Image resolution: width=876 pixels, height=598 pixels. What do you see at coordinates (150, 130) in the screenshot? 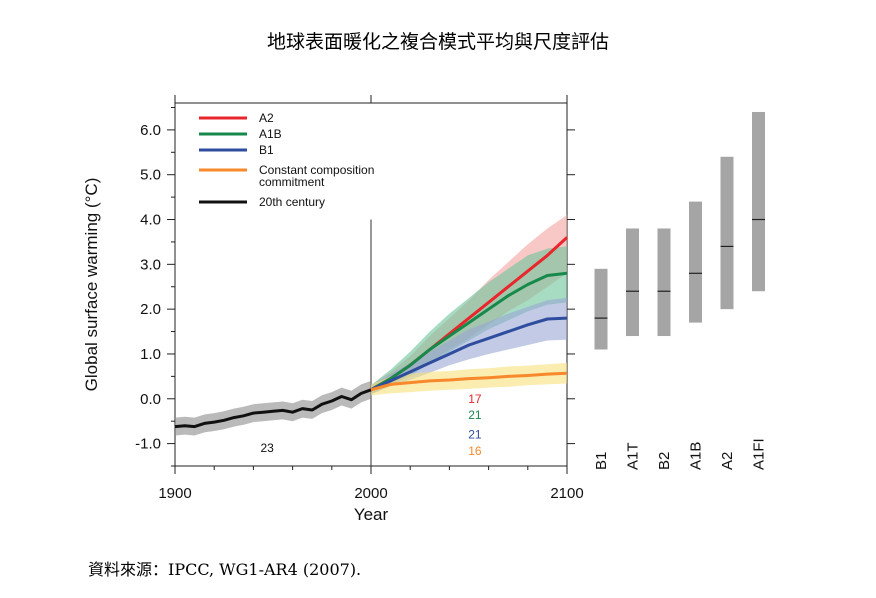
I see `y-tick-label: 6.0` at bounding box center [150, 130].